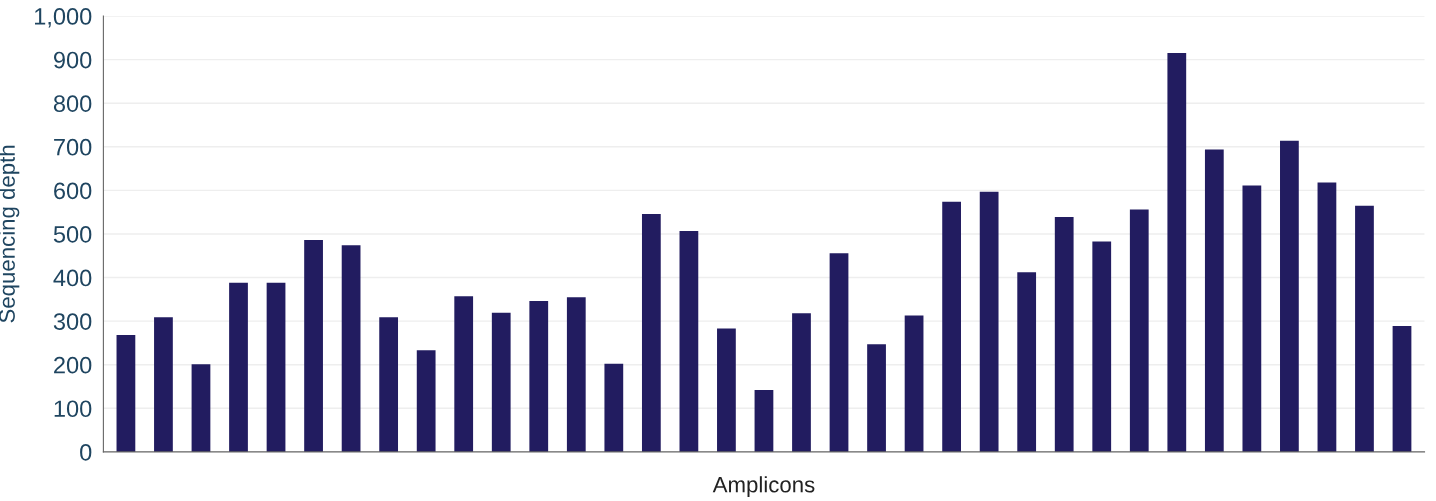  What do you see at coordinates (72, 234) in the screenshot?
I see `y-tick-label: 500` at bounding box center [72, 234].